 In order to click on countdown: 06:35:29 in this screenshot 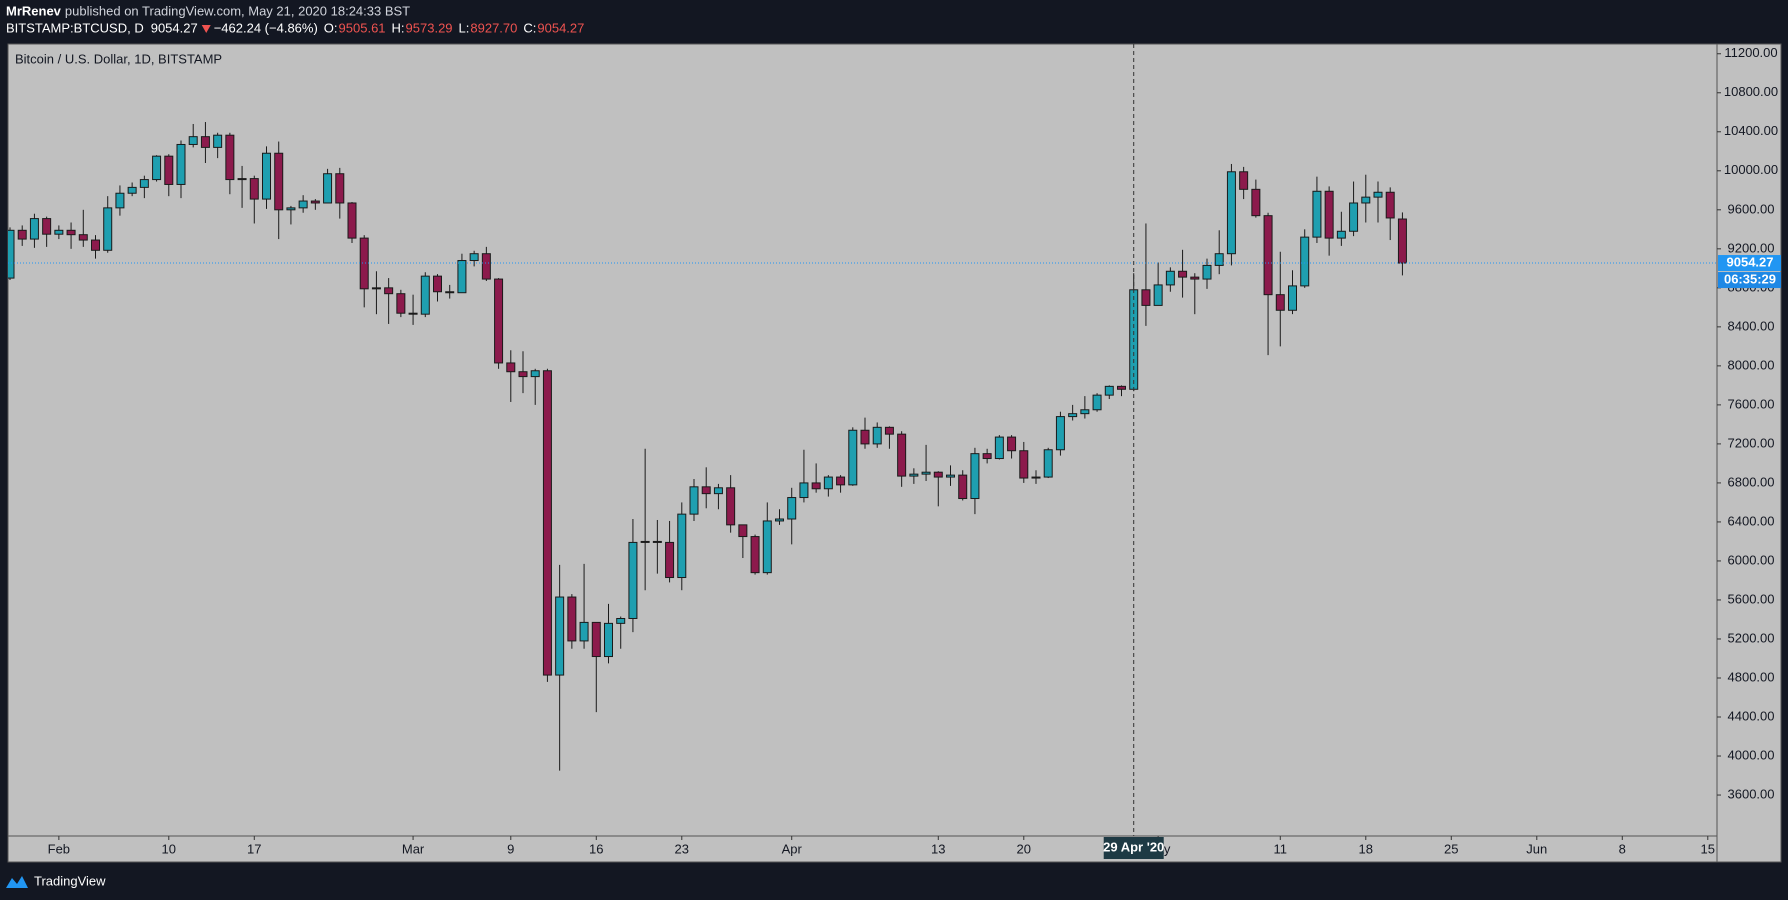, I will do `click(1750, 278)`.